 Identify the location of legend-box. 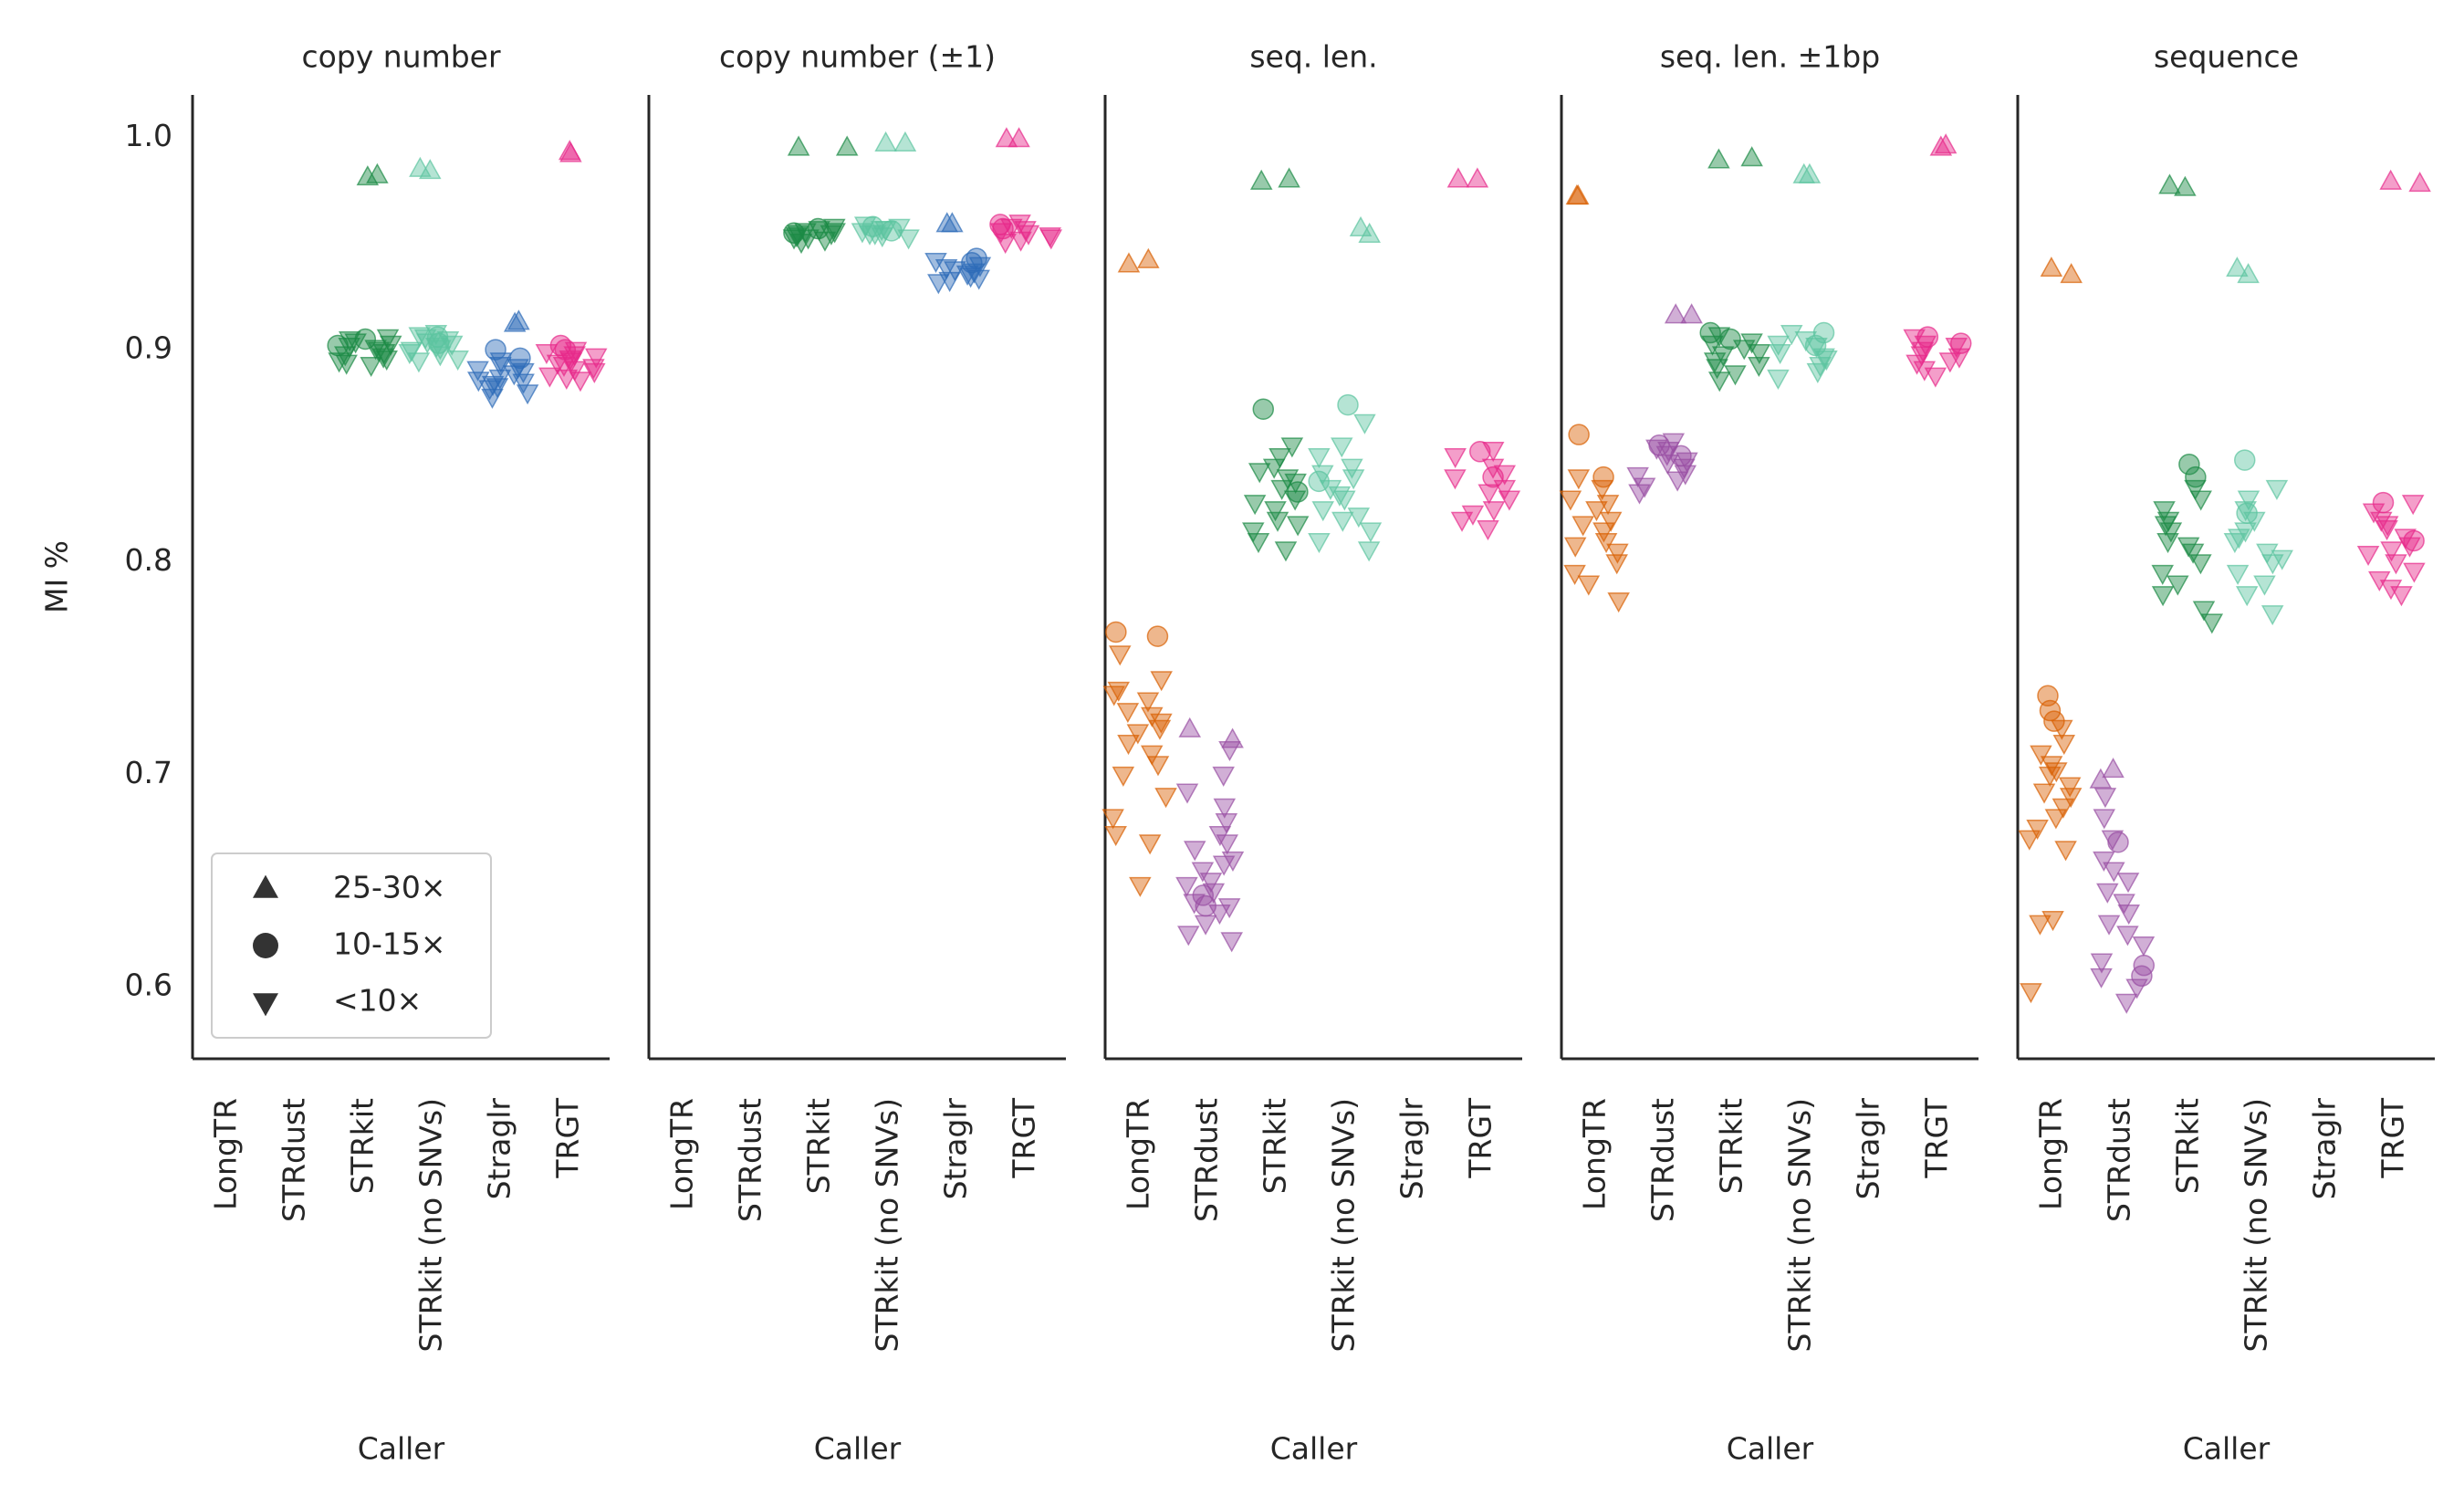
(351, 945).